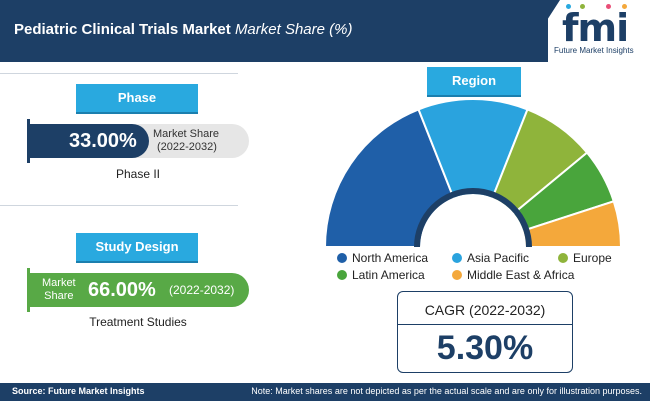 Image resolution: width=650 pixels, height=401 pixels. I want to click on title-bold: Pediatric Clinical Trials Market, so click(122, 29).